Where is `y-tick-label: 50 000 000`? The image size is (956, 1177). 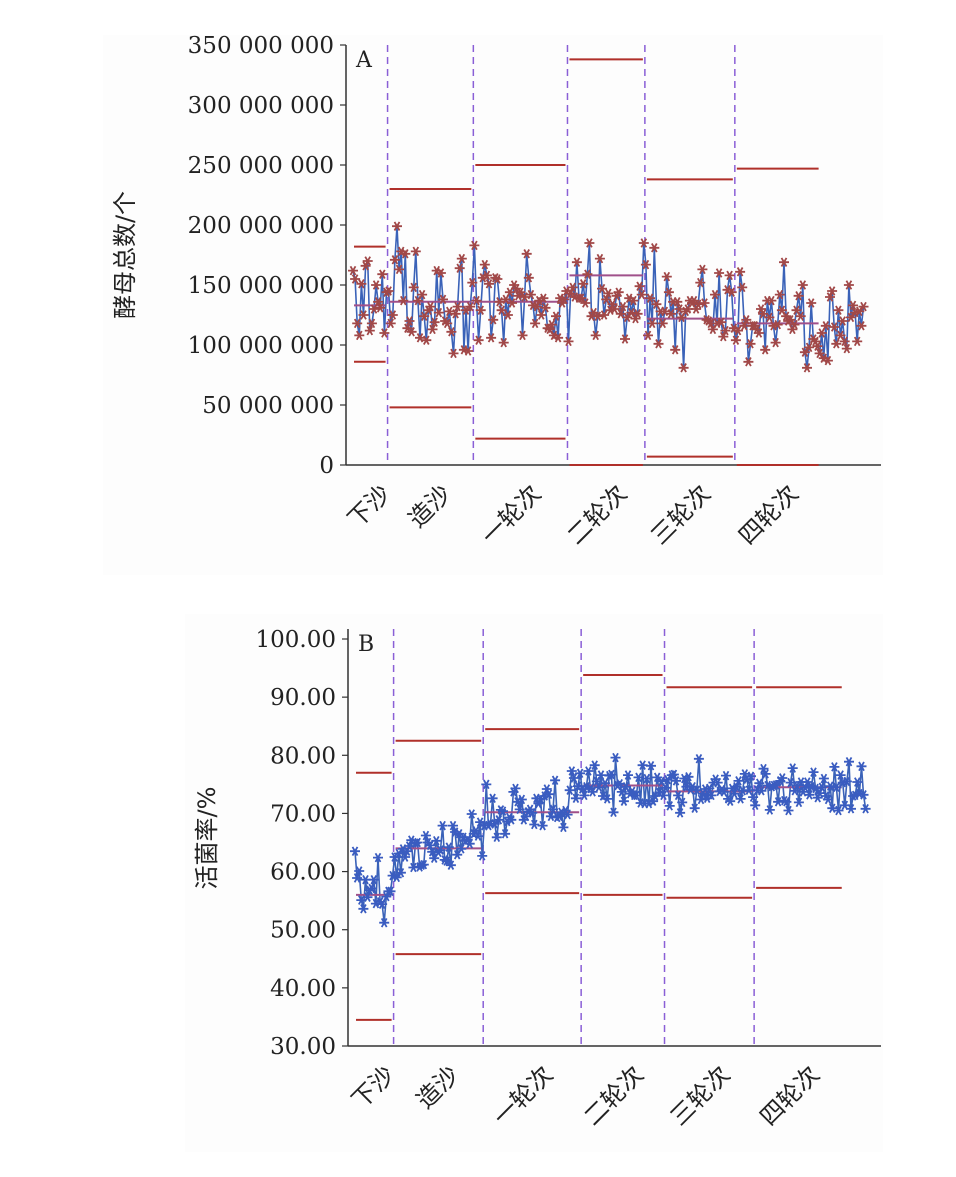
y-tick-label: 50 000 000 is located at coordinates (268, 406).